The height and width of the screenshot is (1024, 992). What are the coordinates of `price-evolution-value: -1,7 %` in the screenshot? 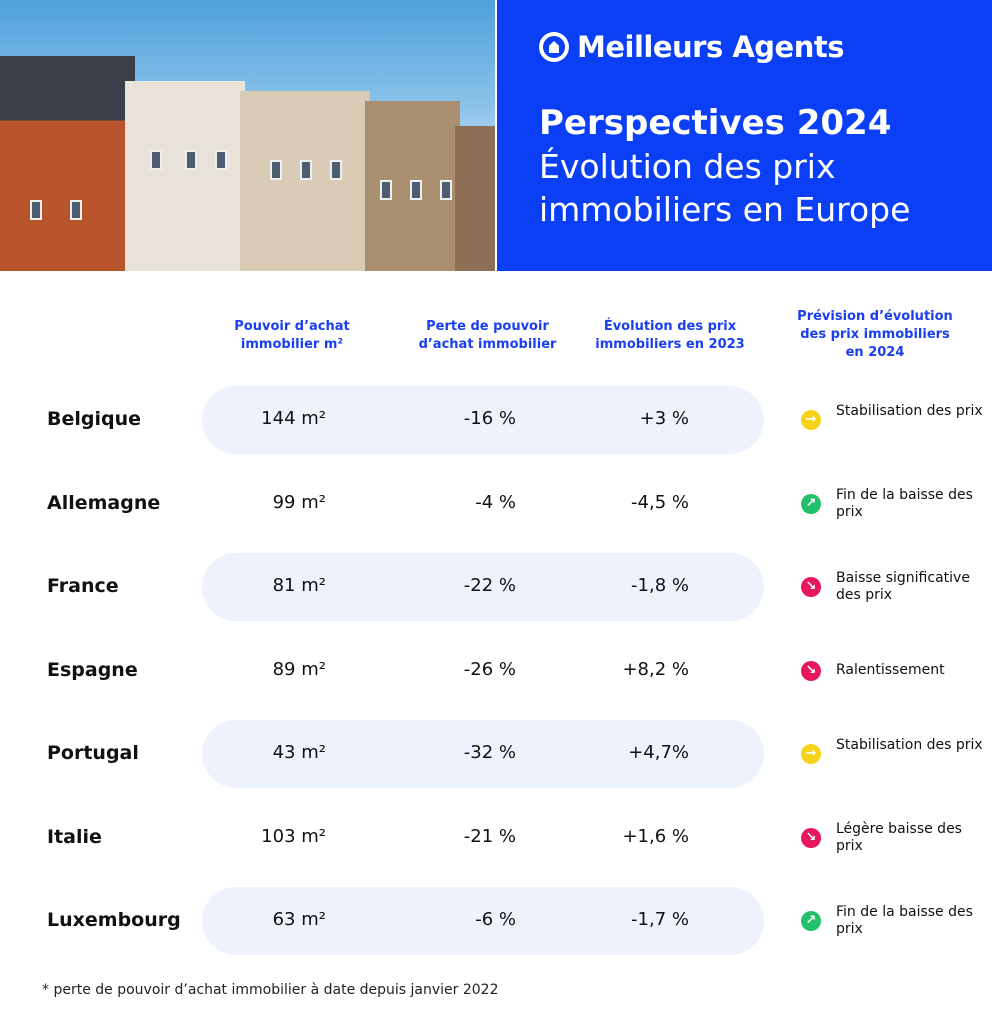 It's located at (660, 919).